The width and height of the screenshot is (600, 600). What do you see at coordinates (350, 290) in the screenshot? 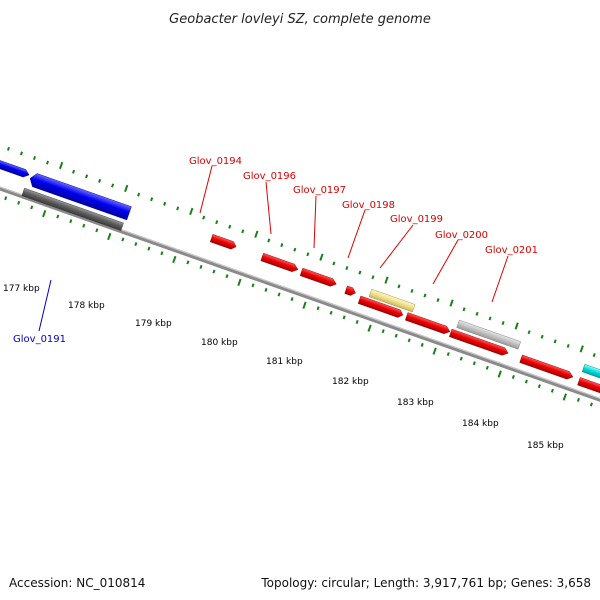
I see `feature-red-small` at bounding box center [350, 290].